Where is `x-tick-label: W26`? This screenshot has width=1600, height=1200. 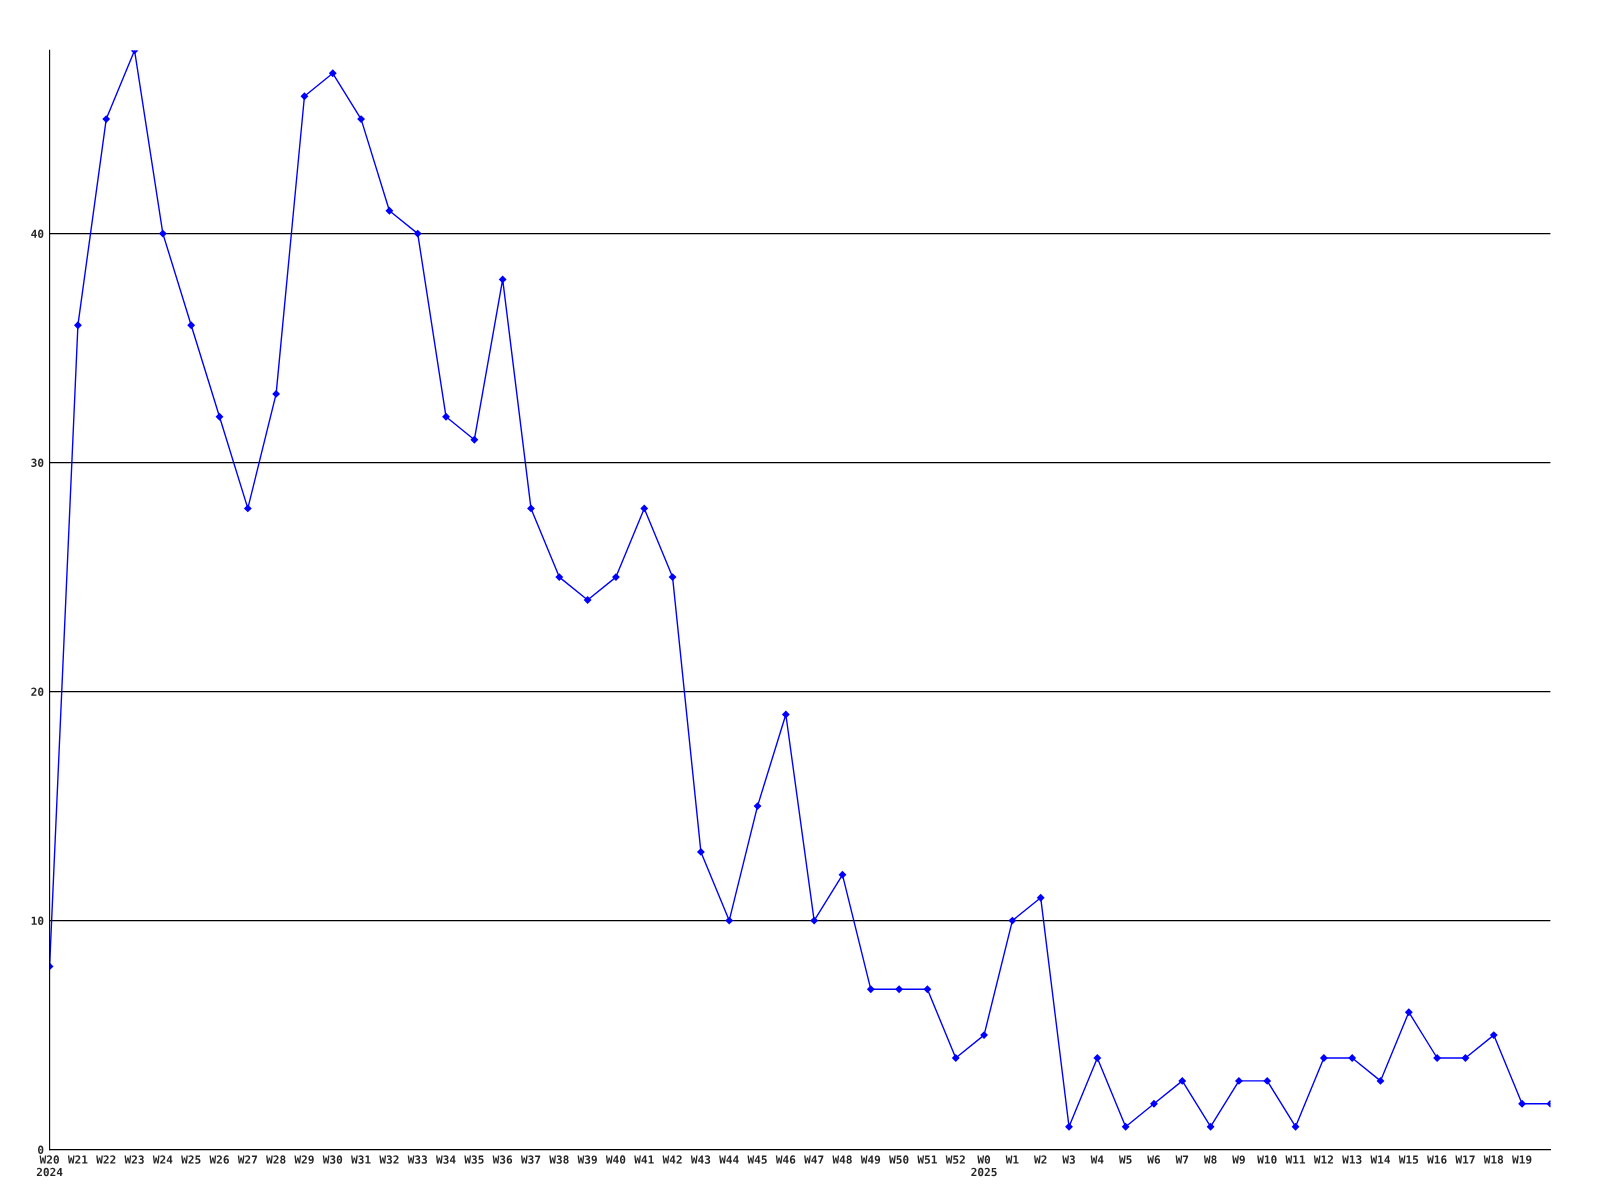
x-tick-label: W26 is located at coordinates (219, 1159).